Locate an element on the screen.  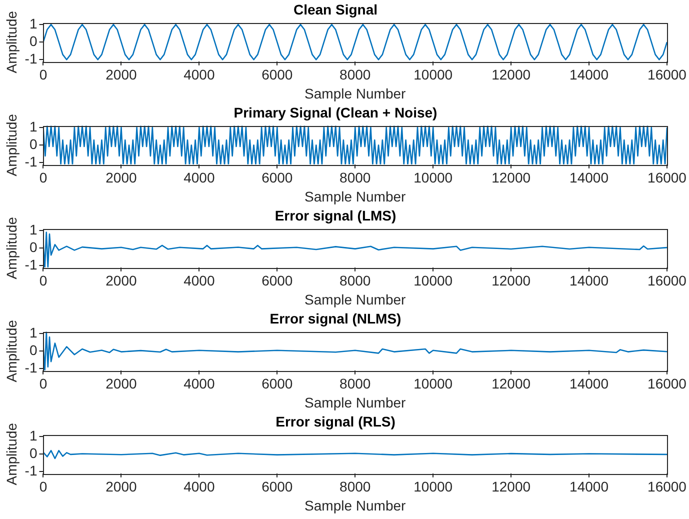
chart-title: Primary Signal (Clean + Noise) is located at coordinates (336, 112).